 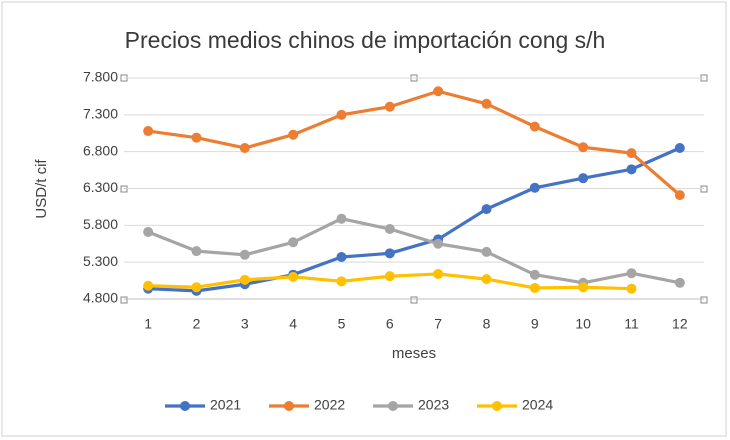 I want to click on y-tick-label: 5.300, so click(x=100, y=261).